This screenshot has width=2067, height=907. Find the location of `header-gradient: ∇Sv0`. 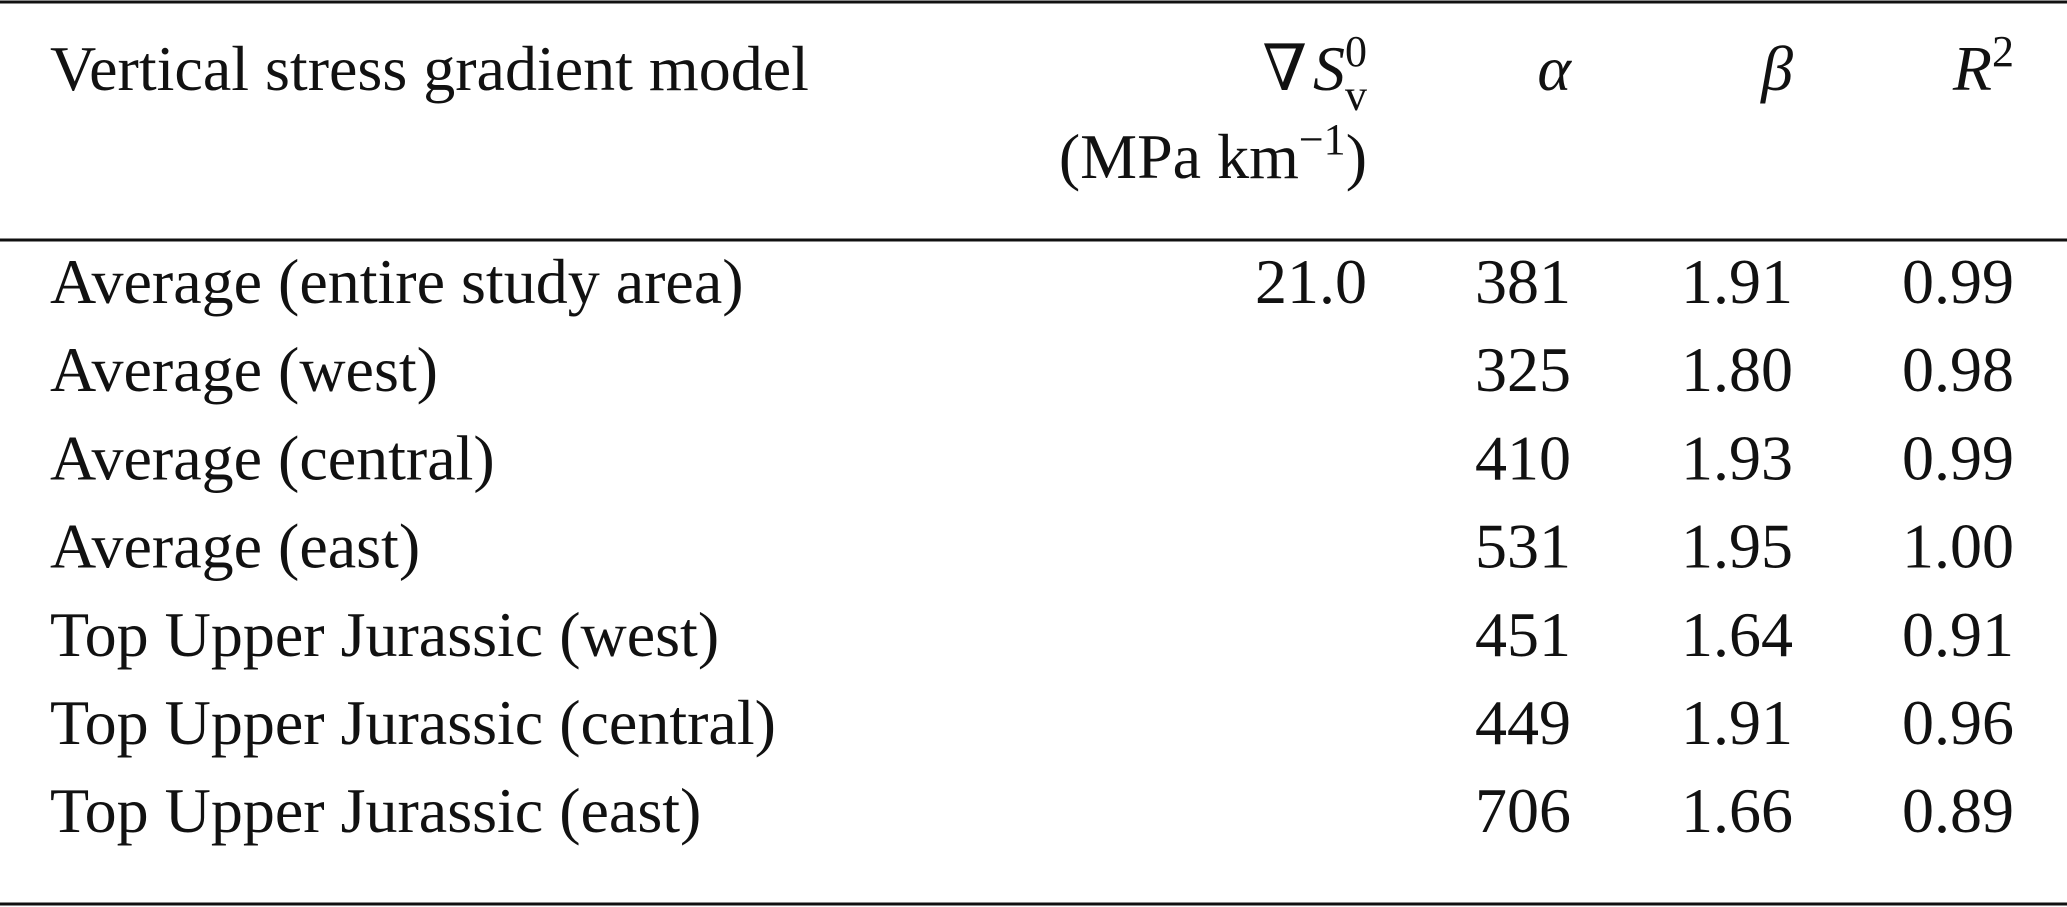

header-gradient: ∇Sv0 is located at coordinates (1314, 73).